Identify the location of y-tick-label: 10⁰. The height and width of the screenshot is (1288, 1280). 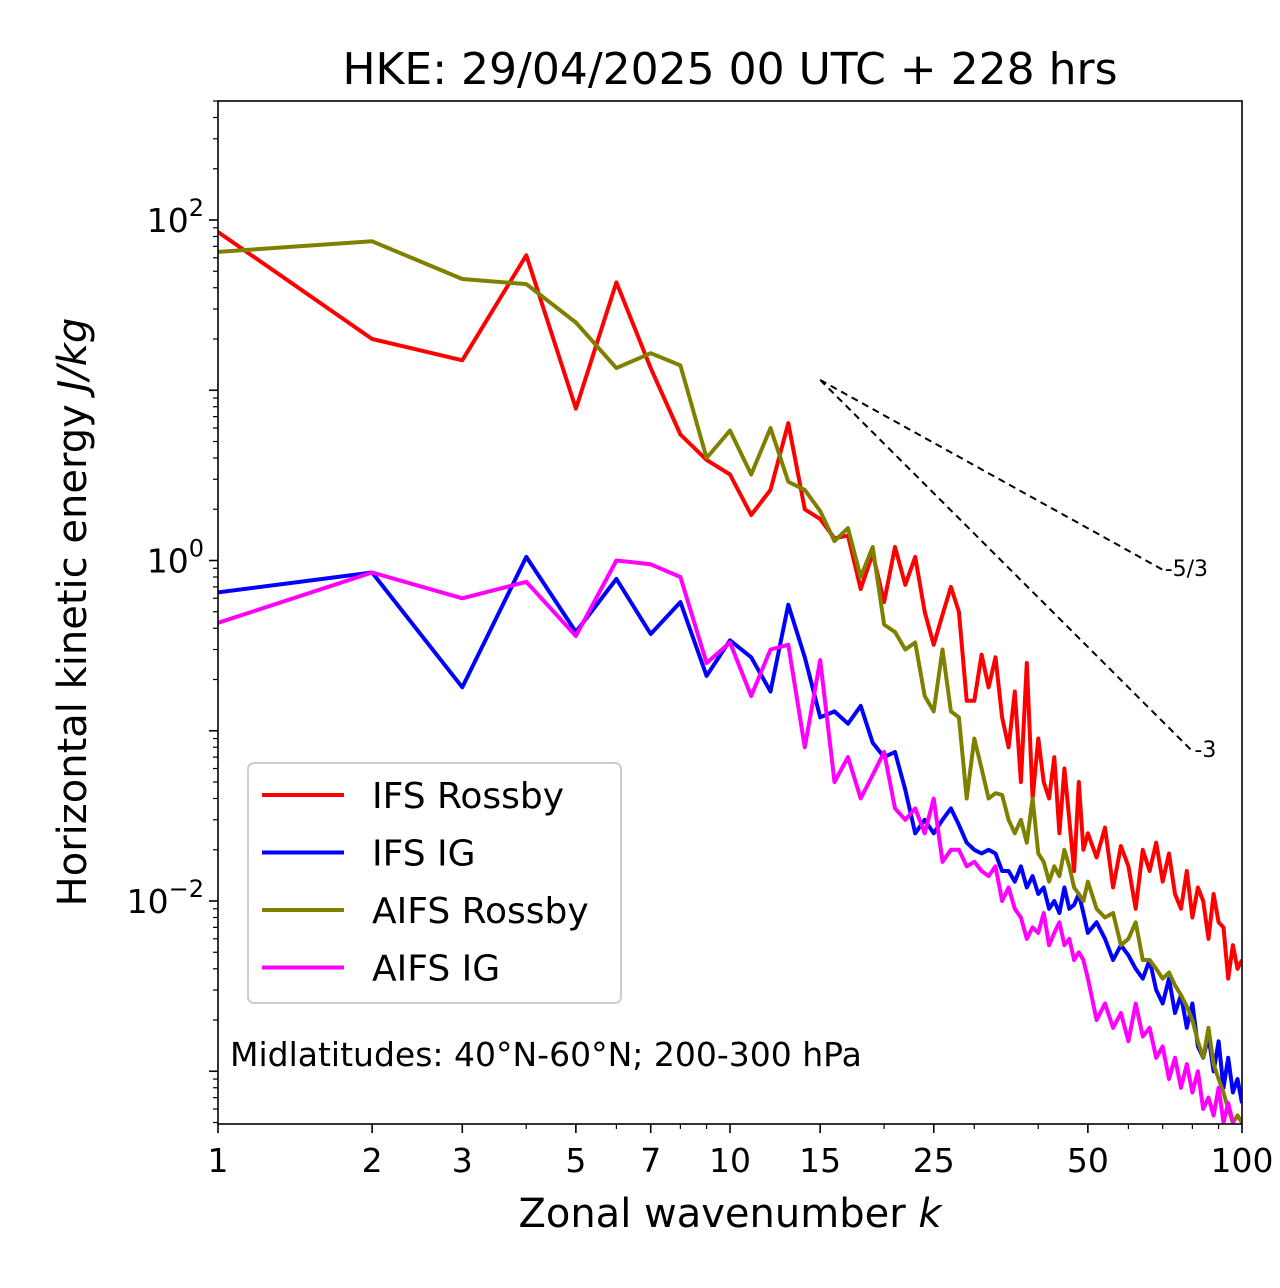
(175, 558).